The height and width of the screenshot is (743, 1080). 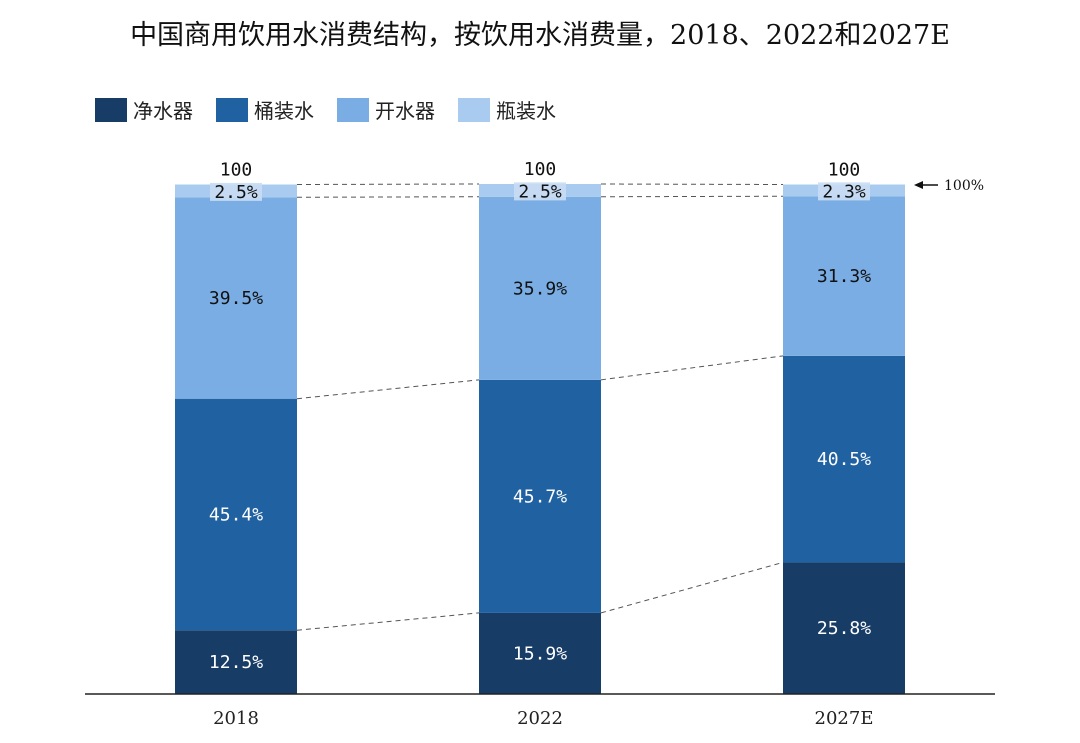 What do you see at coordinates (163, 111) in the screenshot?
I see `legend-label-1: 净水器` at bounding box center [163, 111].